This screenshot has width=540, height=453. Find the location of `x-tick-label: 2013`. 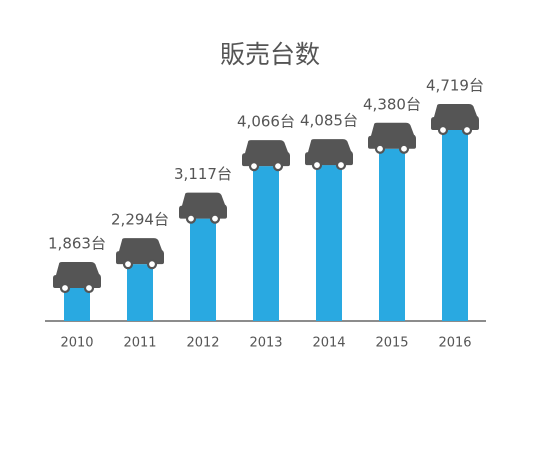

x-tick-label: 2013 is located at coordinates (265, 343).